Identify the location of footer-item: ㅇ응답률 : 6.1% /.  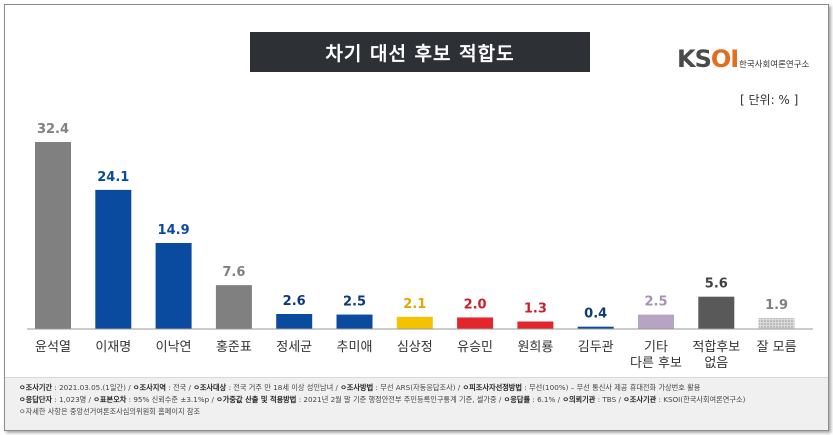
(533, 399).